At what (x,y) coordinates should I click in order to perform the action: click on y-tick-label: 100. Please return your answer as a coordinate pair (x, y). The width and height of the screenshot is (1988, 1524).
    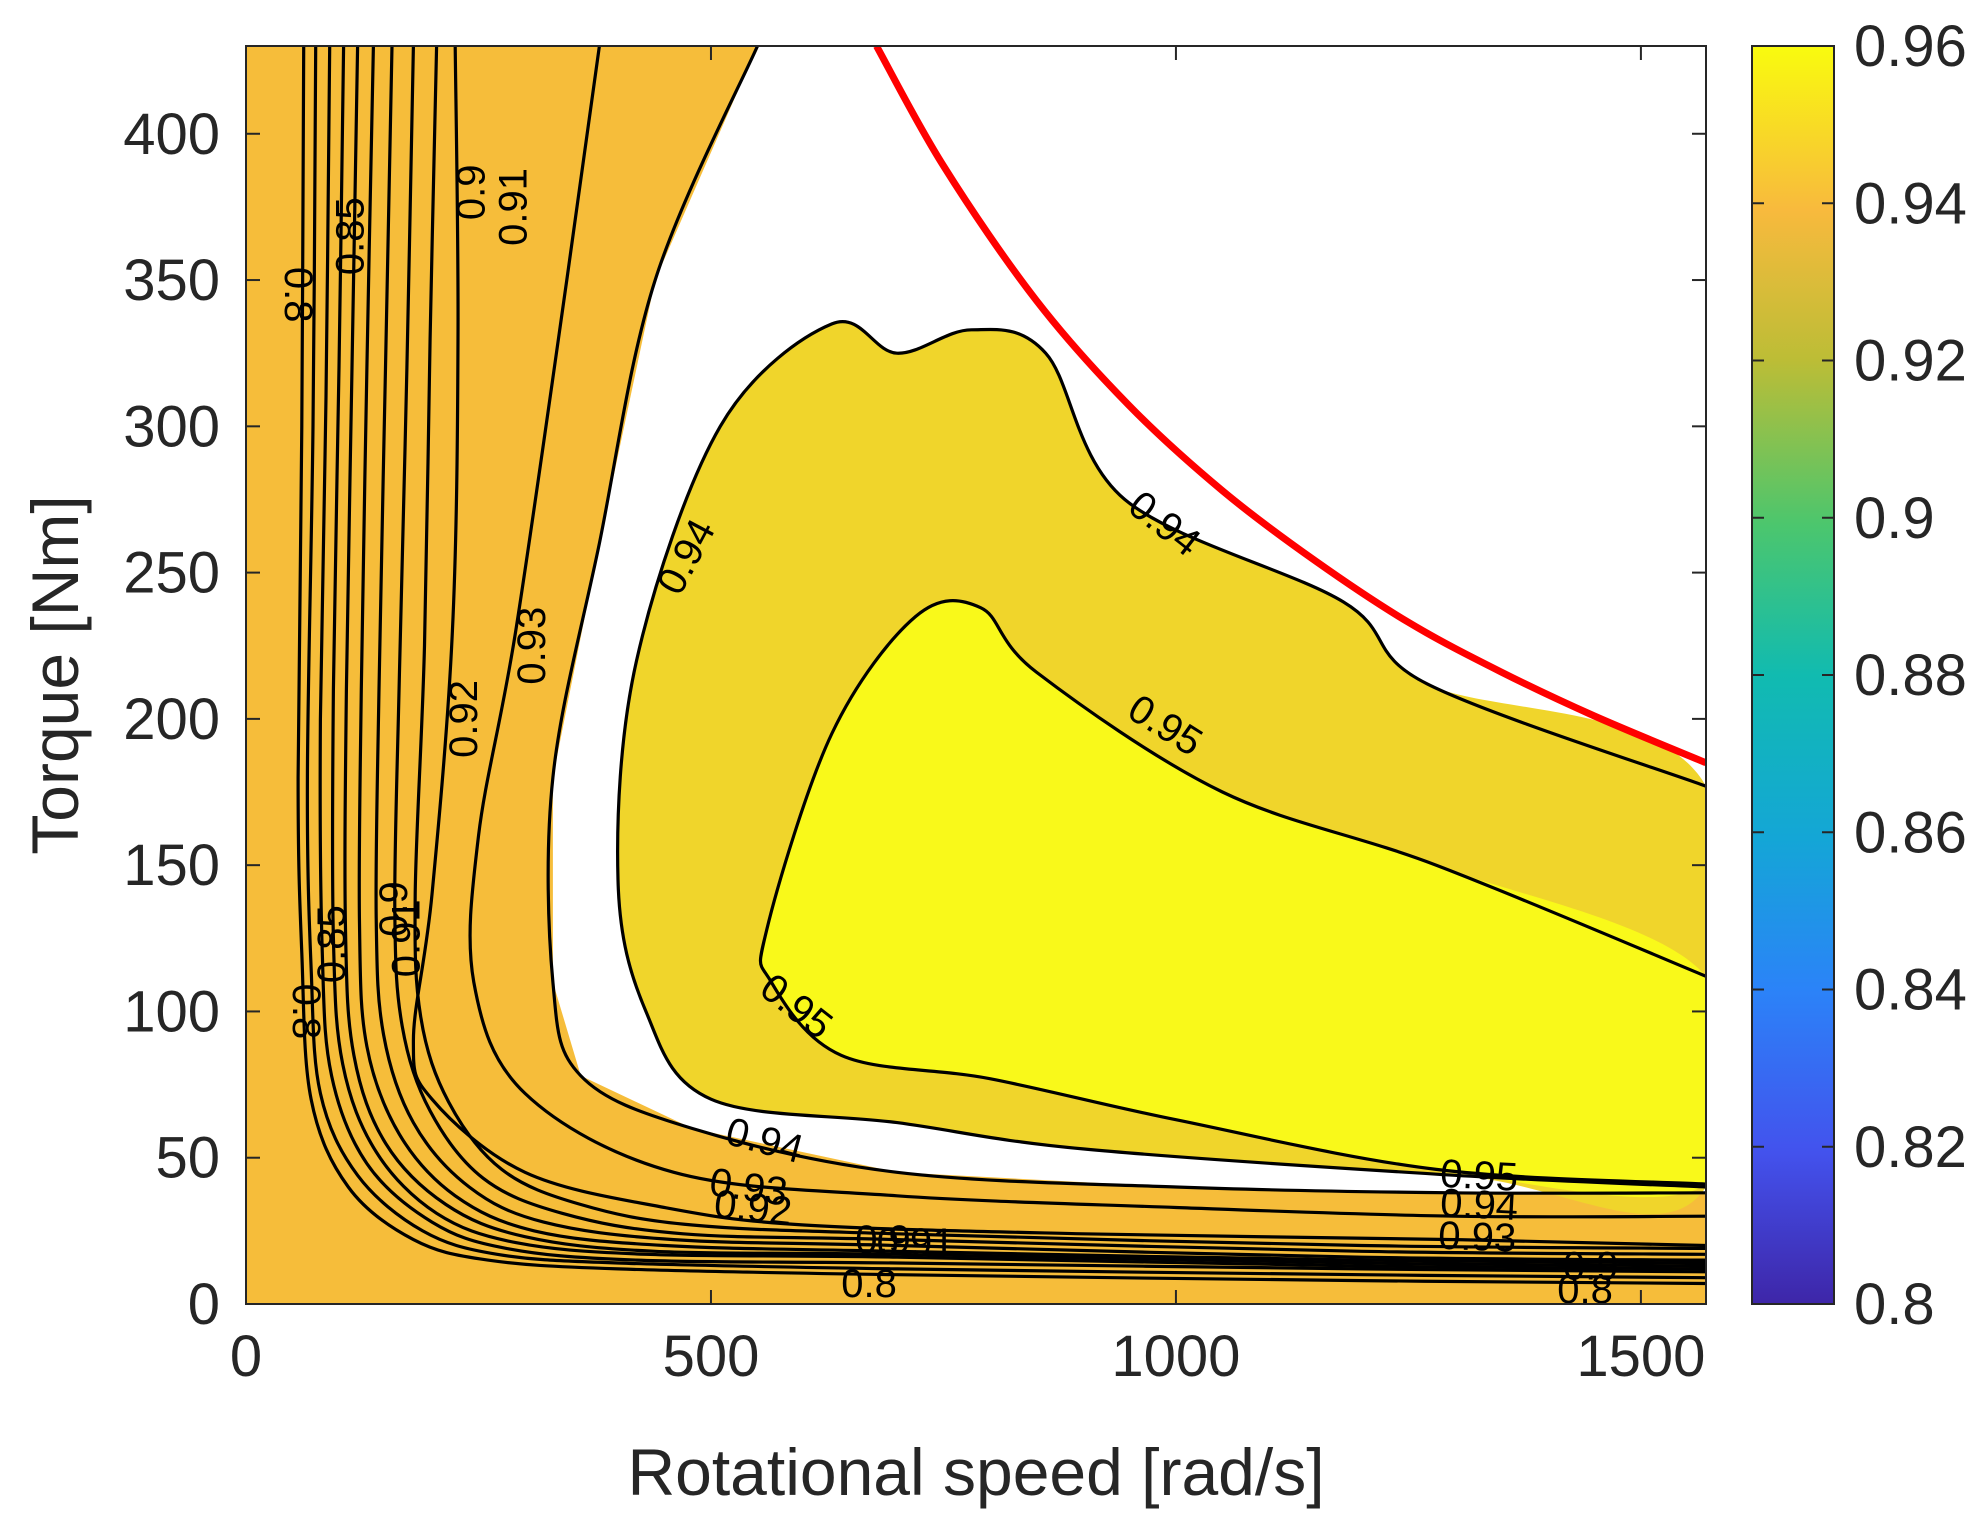
    Looking at the image, I should click on (171, 1011).